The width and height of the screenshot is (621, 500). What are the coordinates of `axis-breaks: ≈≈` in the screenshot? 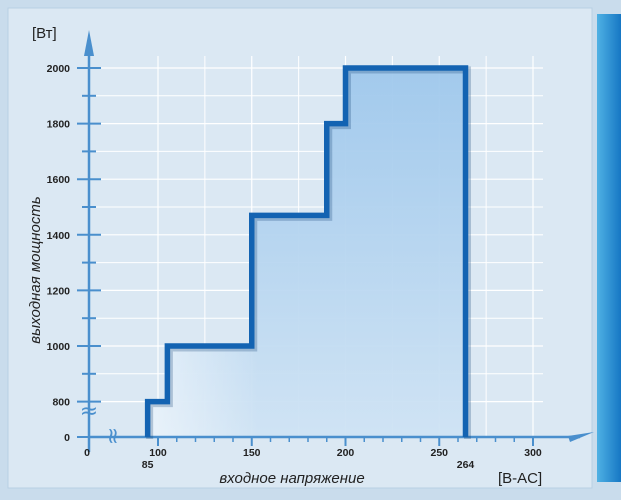 It's located at (102, 422).